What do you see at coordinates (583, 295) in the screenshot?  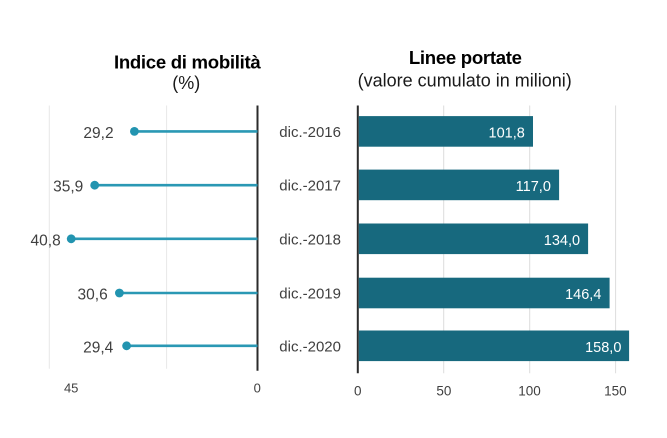 I see `svg-text: 146,4` at bounding box center [583, 295].